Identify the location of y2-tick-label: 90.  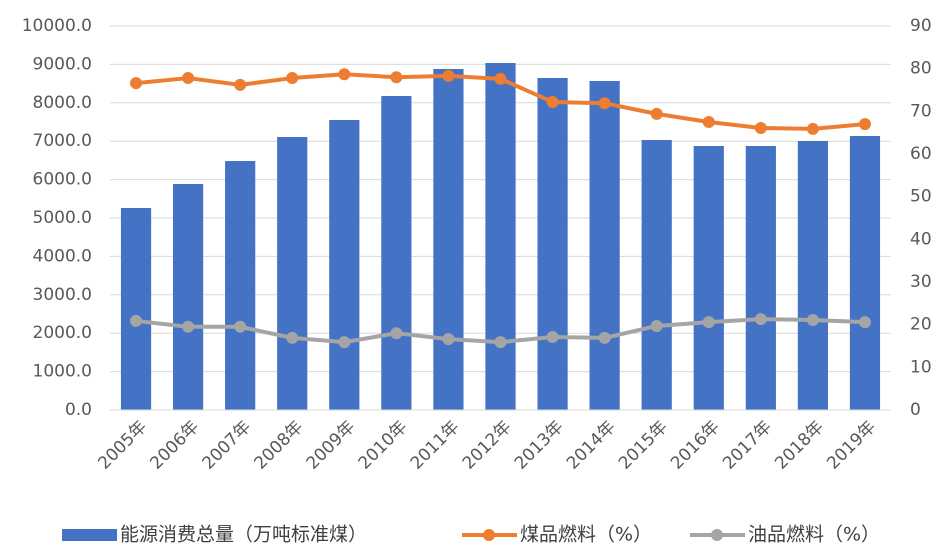
(921, 26).